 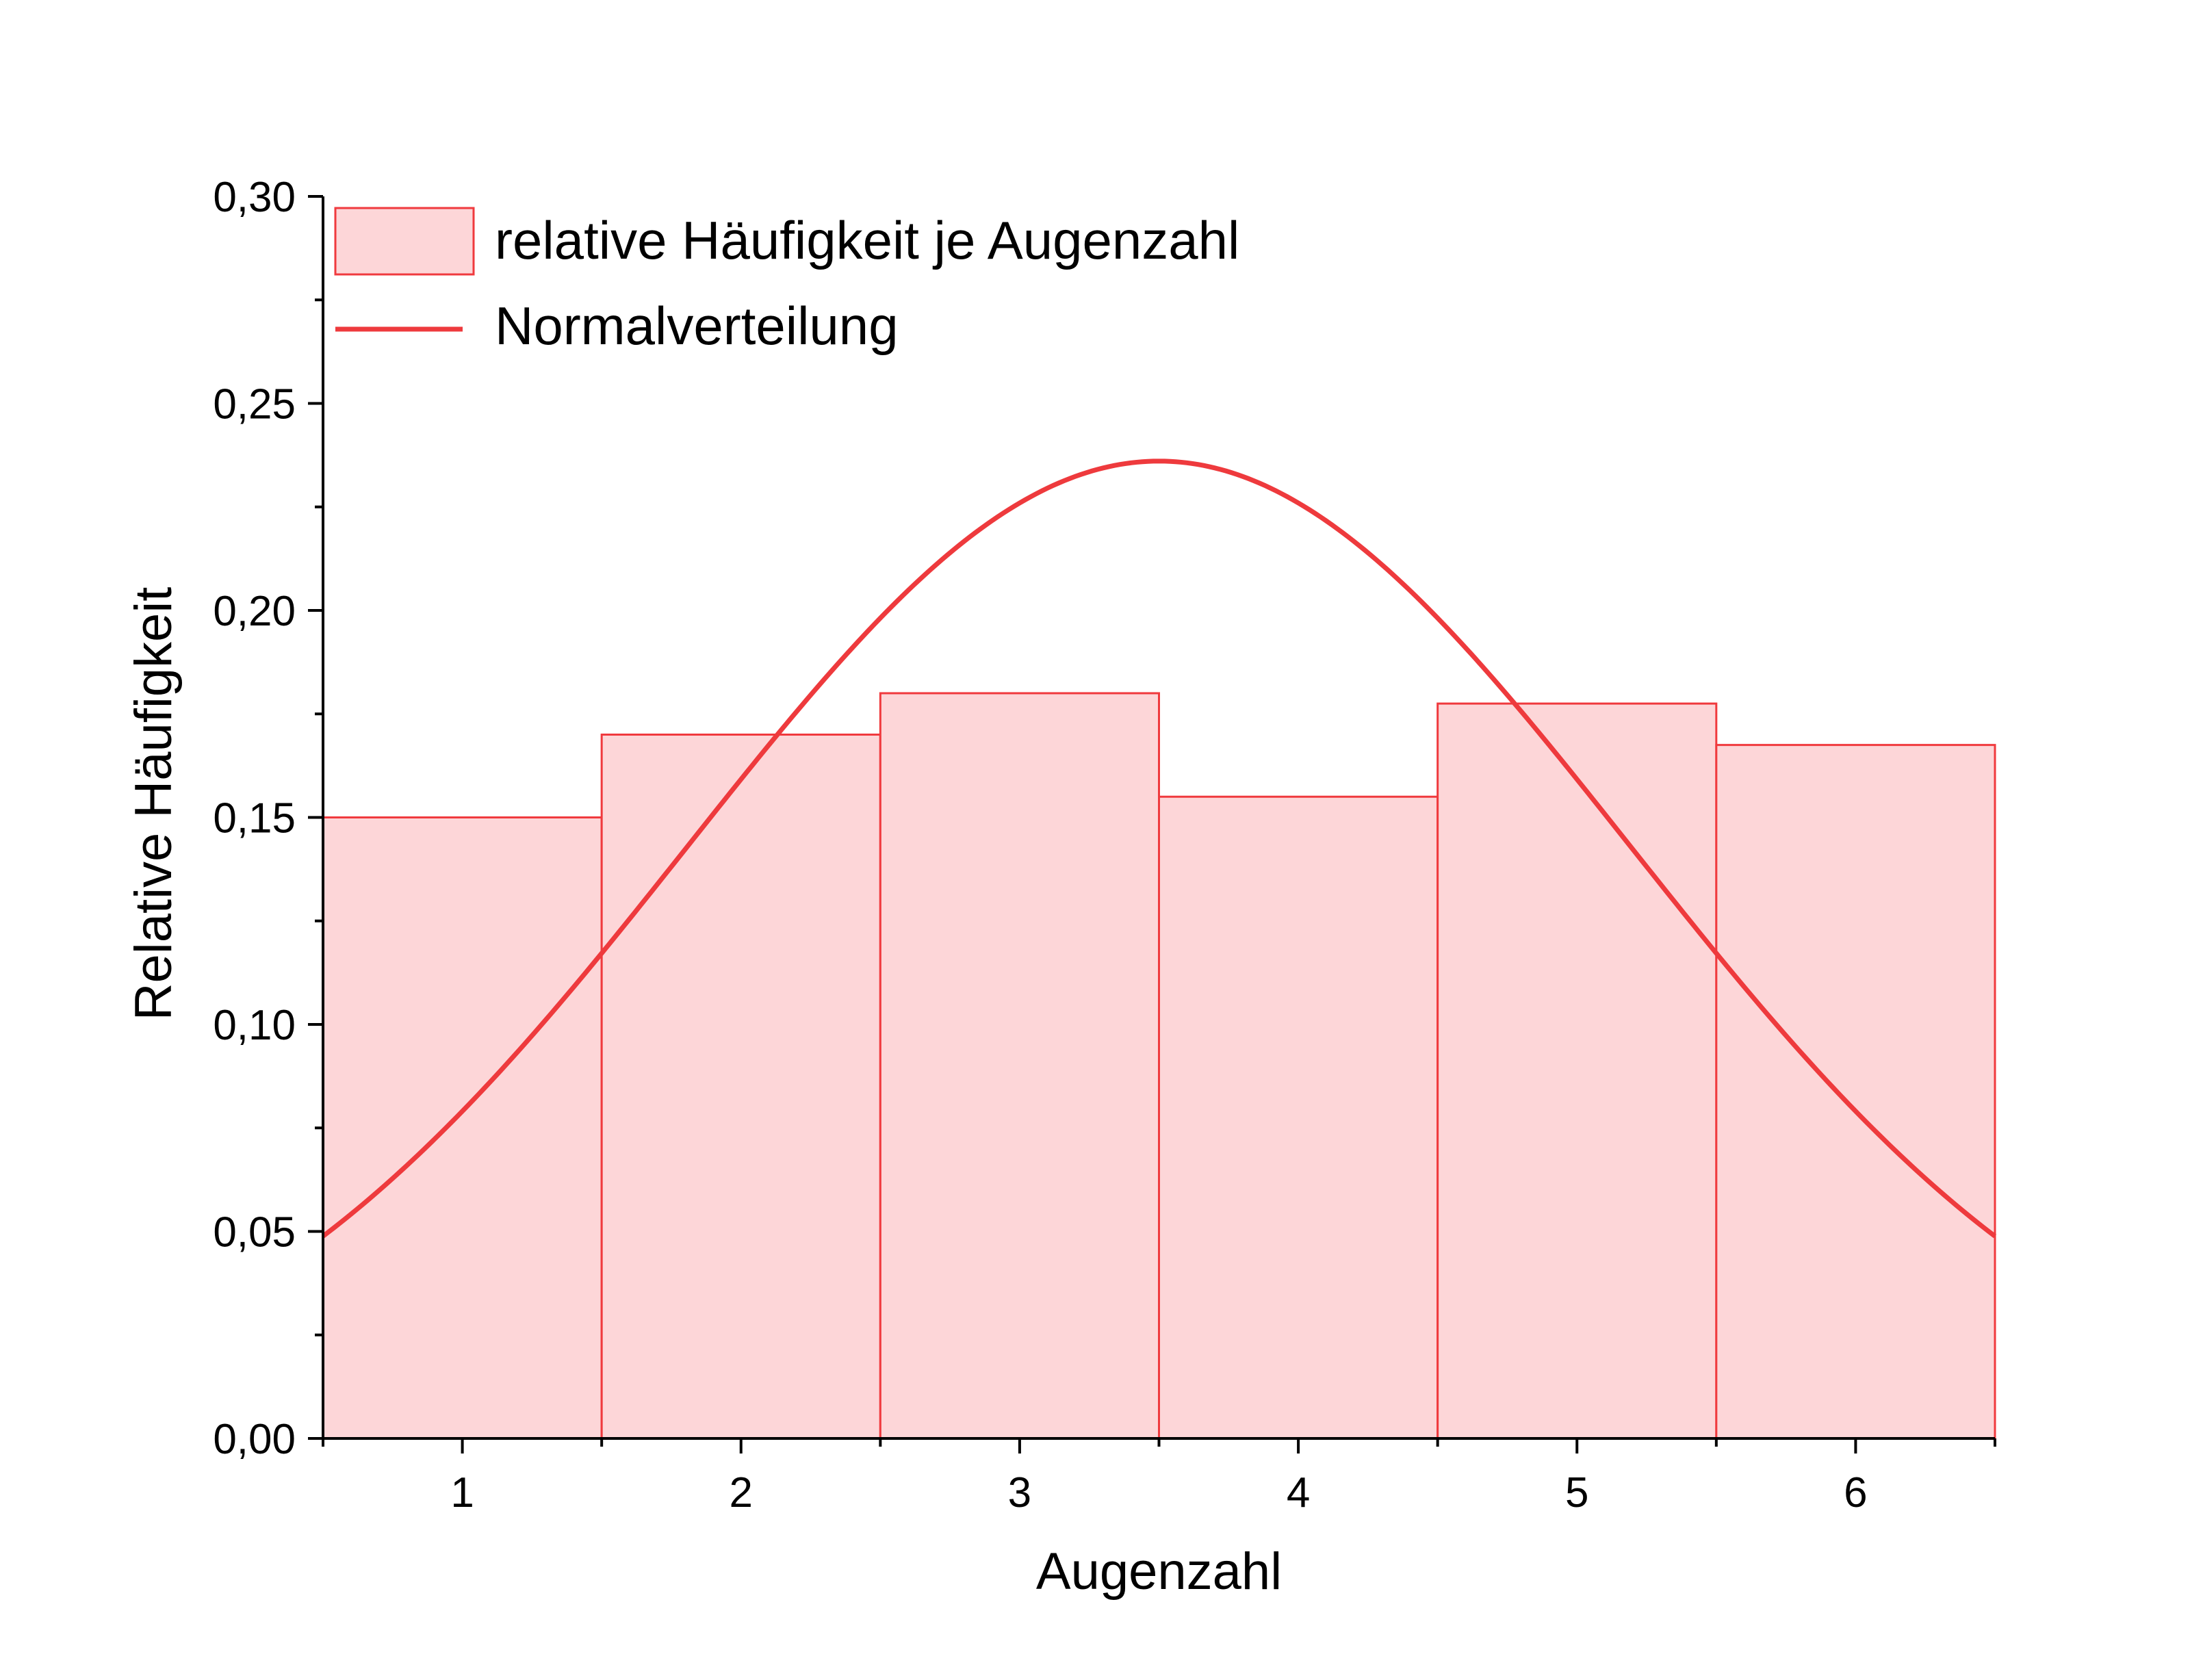 I want to click on y-tick-label: 0,05, so click(x=254, y=1232).